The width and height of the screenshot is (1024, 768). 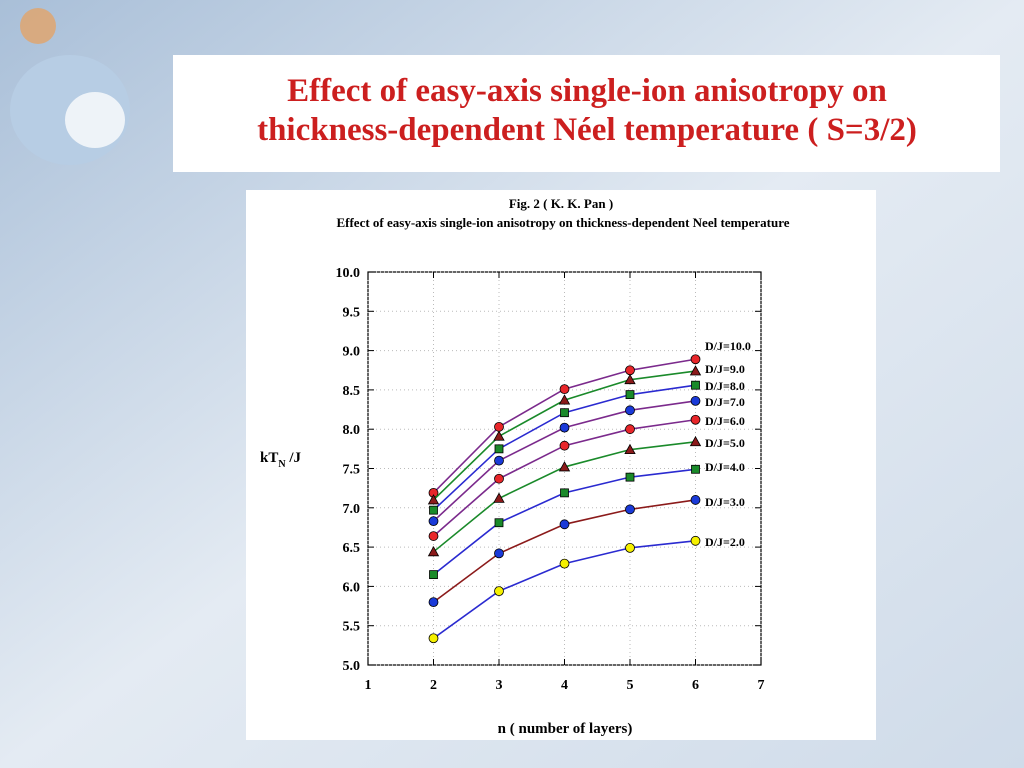 I want to click on legend-label: D/J=10.0, so click(x=728, y=346).